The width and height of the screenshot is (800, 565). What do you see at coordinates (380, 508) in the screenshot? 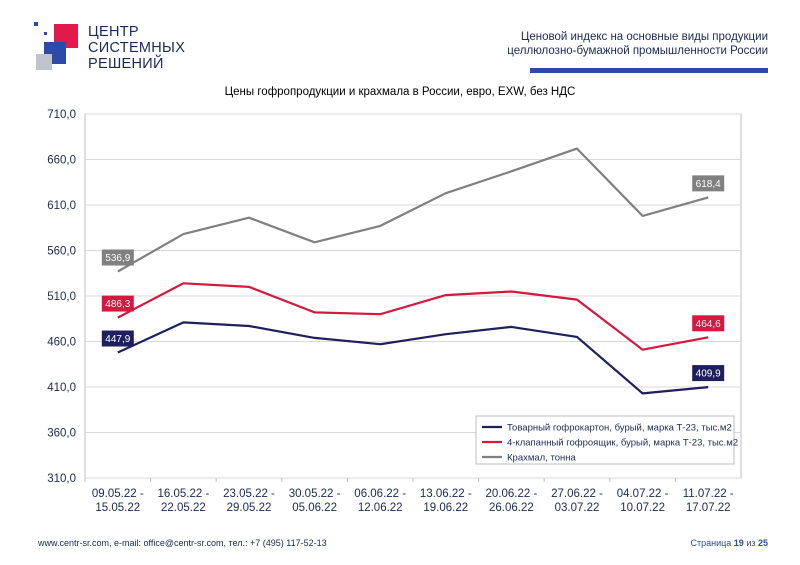
I see `x-tick-label: 12.06.22` at bounding box center [380, 508].